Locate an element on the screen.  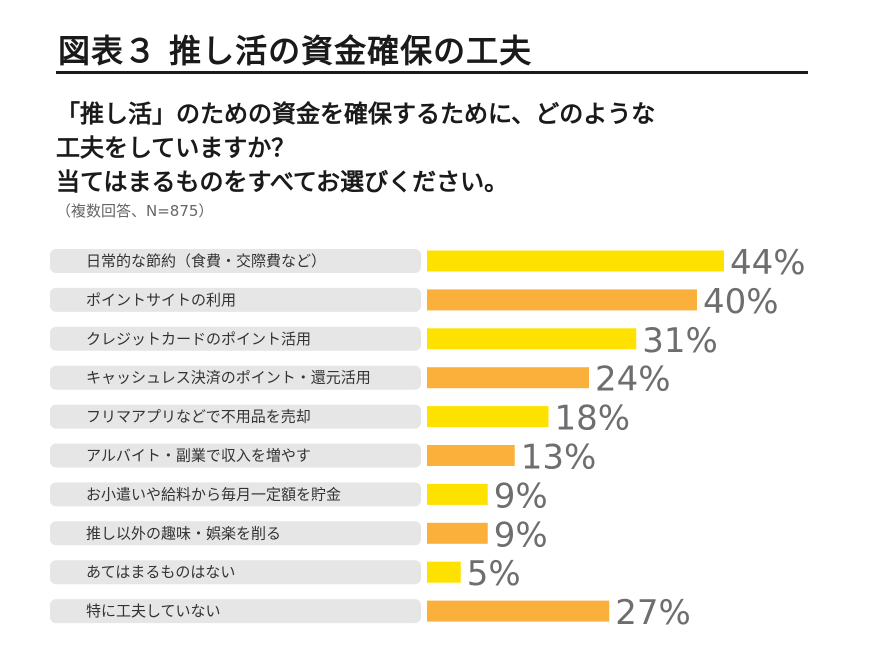
title-underline is located at coordinates (432, 72).